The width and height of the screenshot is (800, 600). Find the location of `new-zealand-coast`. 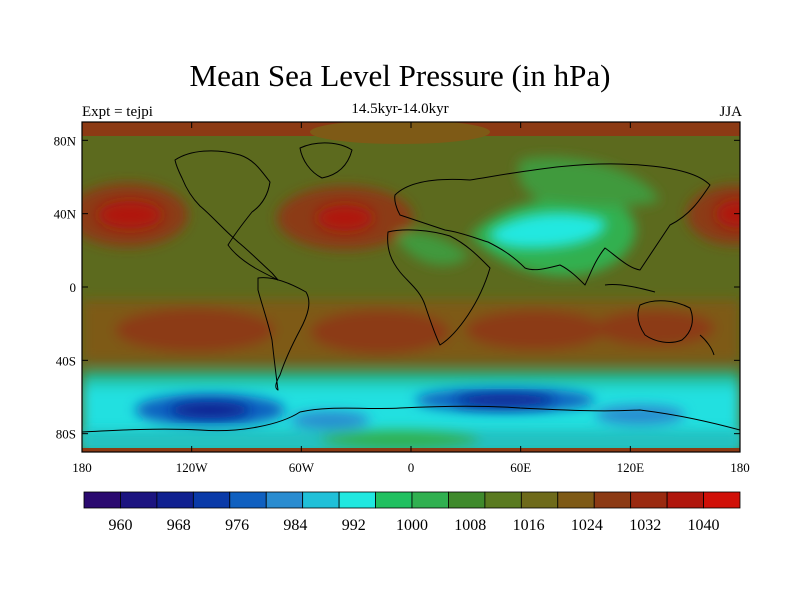

new-zealand-coast is located at coordinates (707, 345).